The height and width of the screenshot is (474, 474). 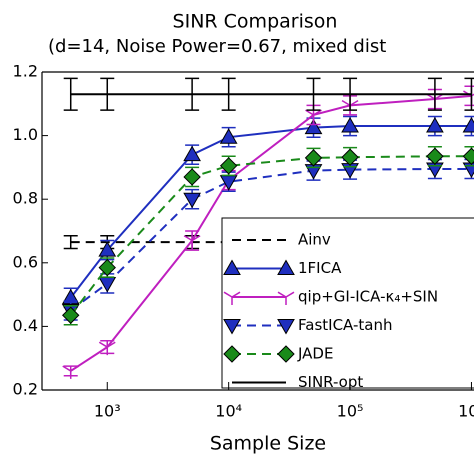 What do you see at coordinates (107, 411) in the screenshot?
I see `x-tick-label: 10³` at bounding box center [107, 411].